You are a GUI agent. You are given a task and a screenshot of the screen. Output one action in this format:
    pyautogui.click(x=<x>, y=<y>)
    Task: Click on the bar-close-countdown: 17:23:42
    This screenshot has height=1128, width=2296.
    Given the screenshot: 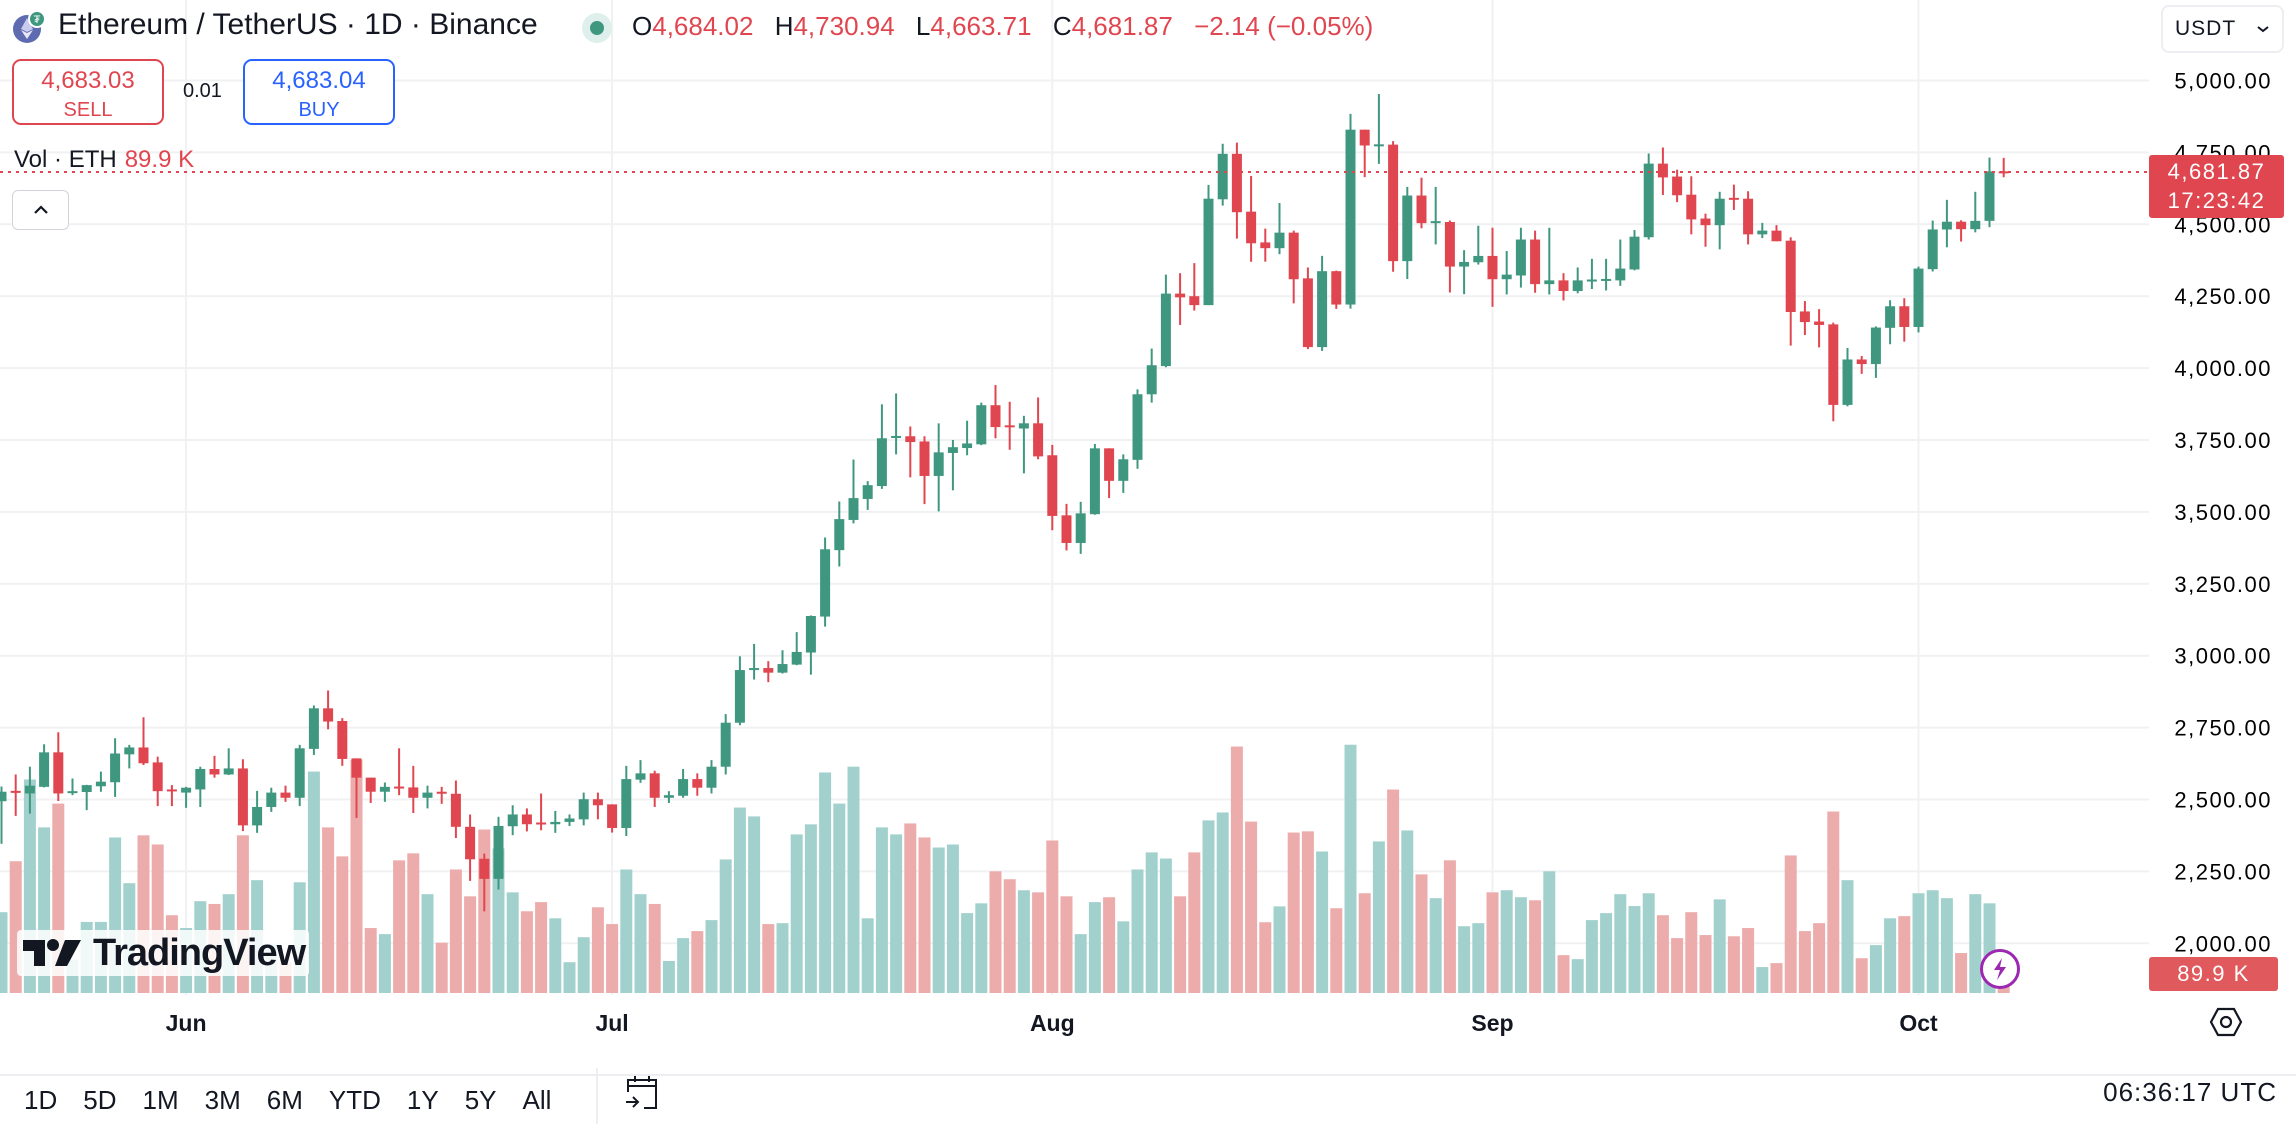 What is the action you would take?
    pyautogui.click(x=2216, y=200)
    